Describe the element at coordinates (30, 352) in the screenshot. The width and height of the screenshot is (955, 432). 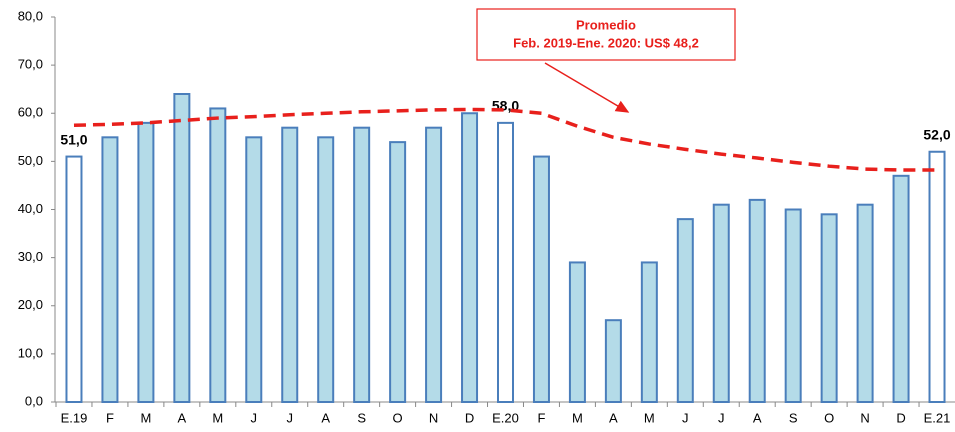
I see `y-tick-label: 10,0` at that location.